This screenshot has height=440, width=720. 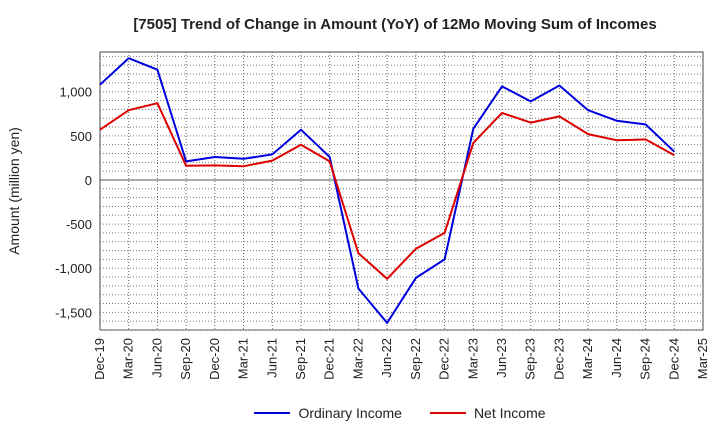 I want to click on x-tick-label: Jun-21, so click(x=271, y=358).